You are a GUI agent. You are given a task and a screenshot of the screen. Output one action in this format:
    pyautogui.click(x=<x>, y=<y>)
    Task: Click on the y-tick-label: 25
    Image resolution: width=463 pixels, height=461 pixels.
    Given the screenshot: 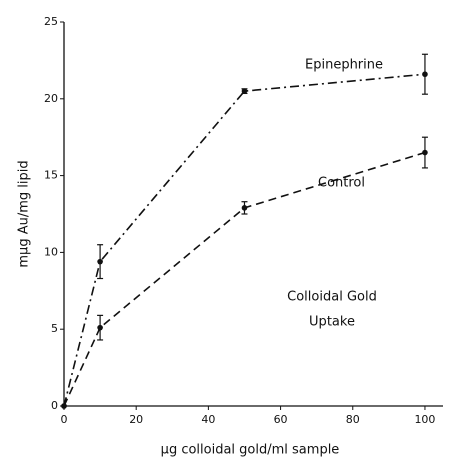 What is the action you would take?
    pyautogui.click(x=51, y=21)
    